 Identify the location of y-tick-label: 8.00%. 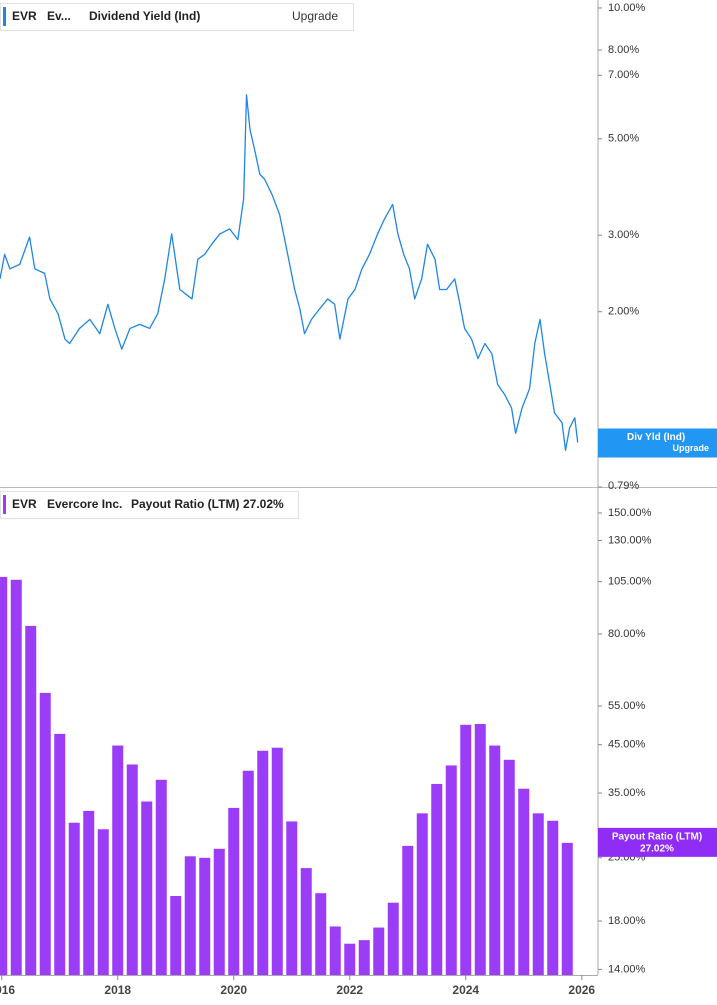
(623, 50).